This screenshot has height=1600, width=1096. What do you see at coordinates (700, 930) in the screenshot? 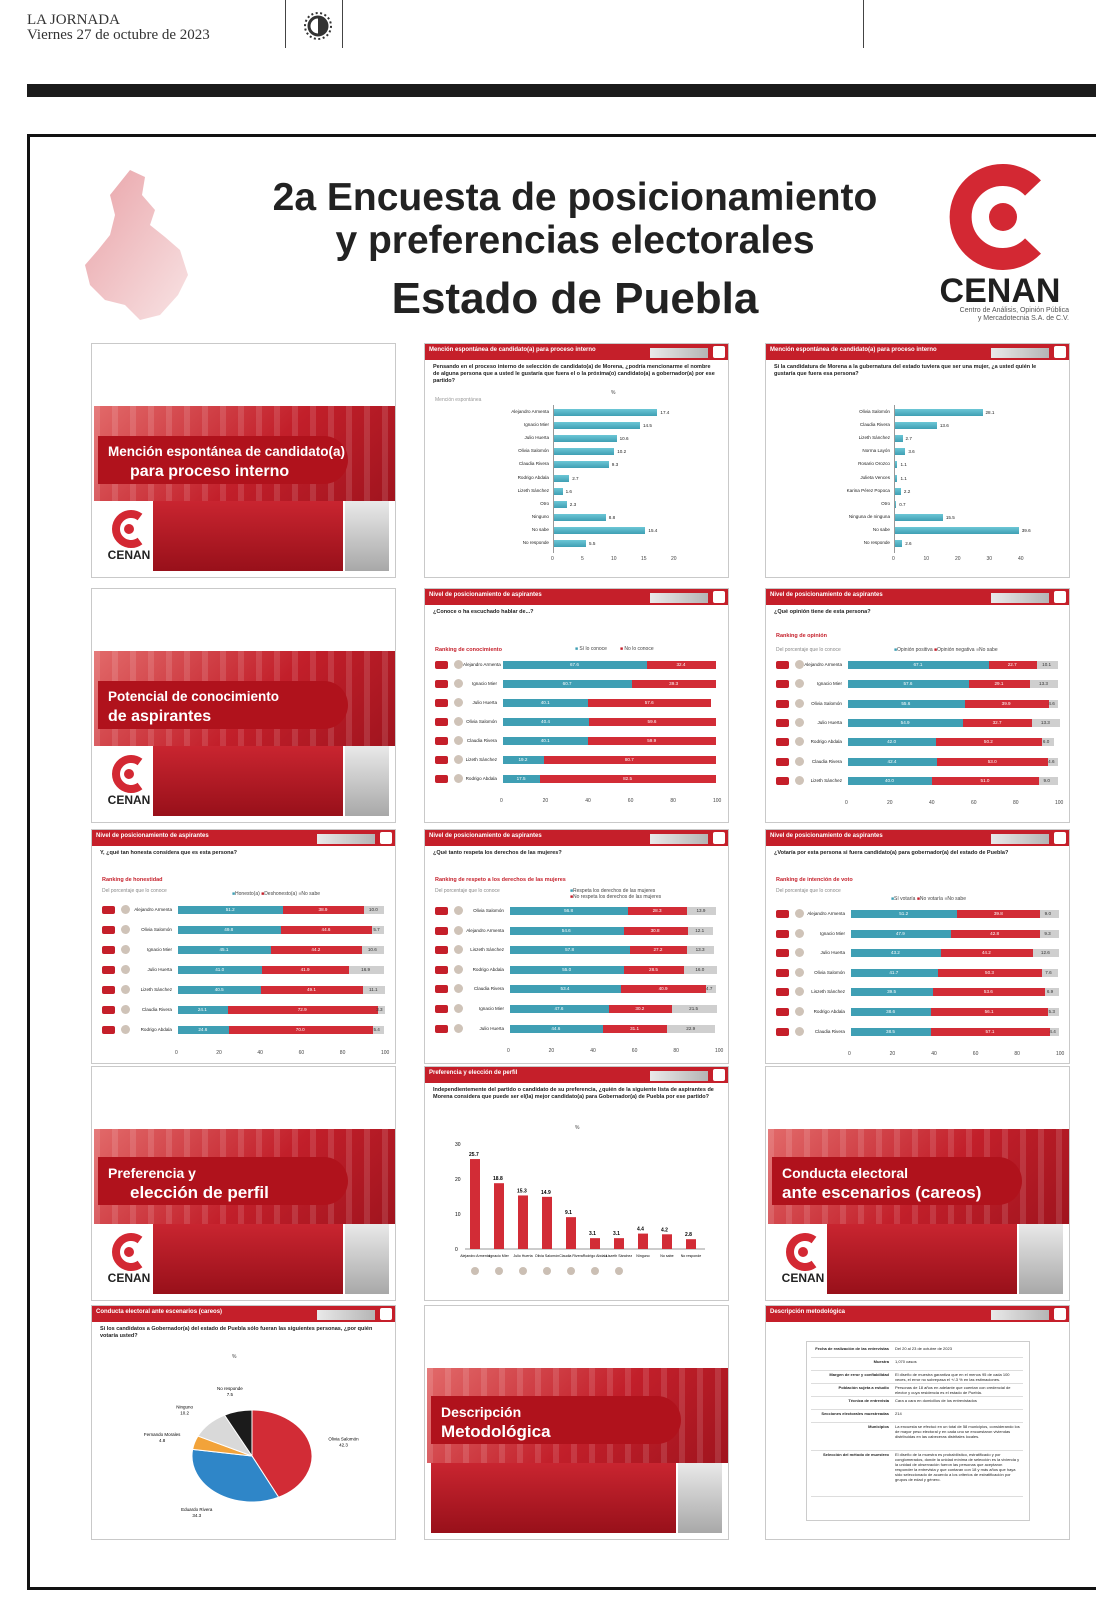
I see `segment-value: 12.1` at bounding box center [700, 930].